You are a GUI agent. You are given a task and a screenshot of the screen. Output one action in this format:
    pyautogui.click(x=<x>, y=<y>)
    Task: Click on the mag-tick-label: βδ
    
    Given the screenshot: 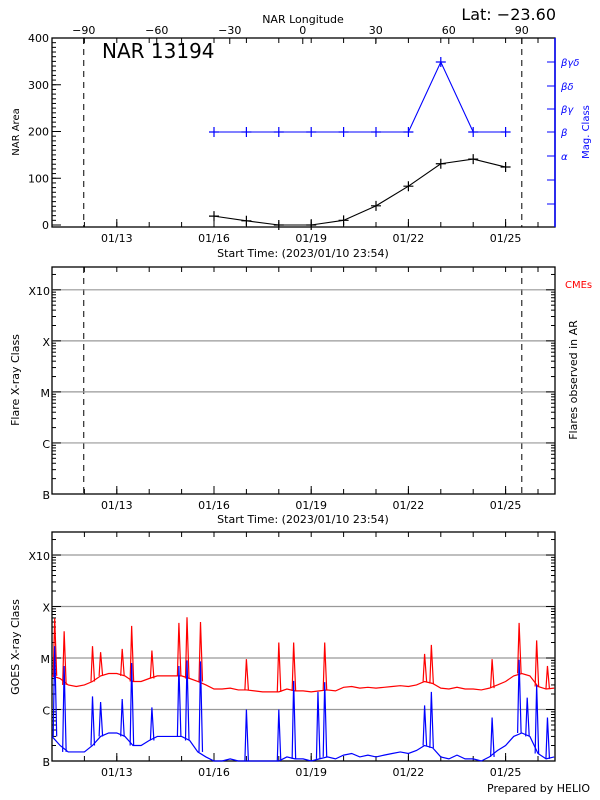 What is the action you would take?
    pyautogui.click(x=567, y=87)
    